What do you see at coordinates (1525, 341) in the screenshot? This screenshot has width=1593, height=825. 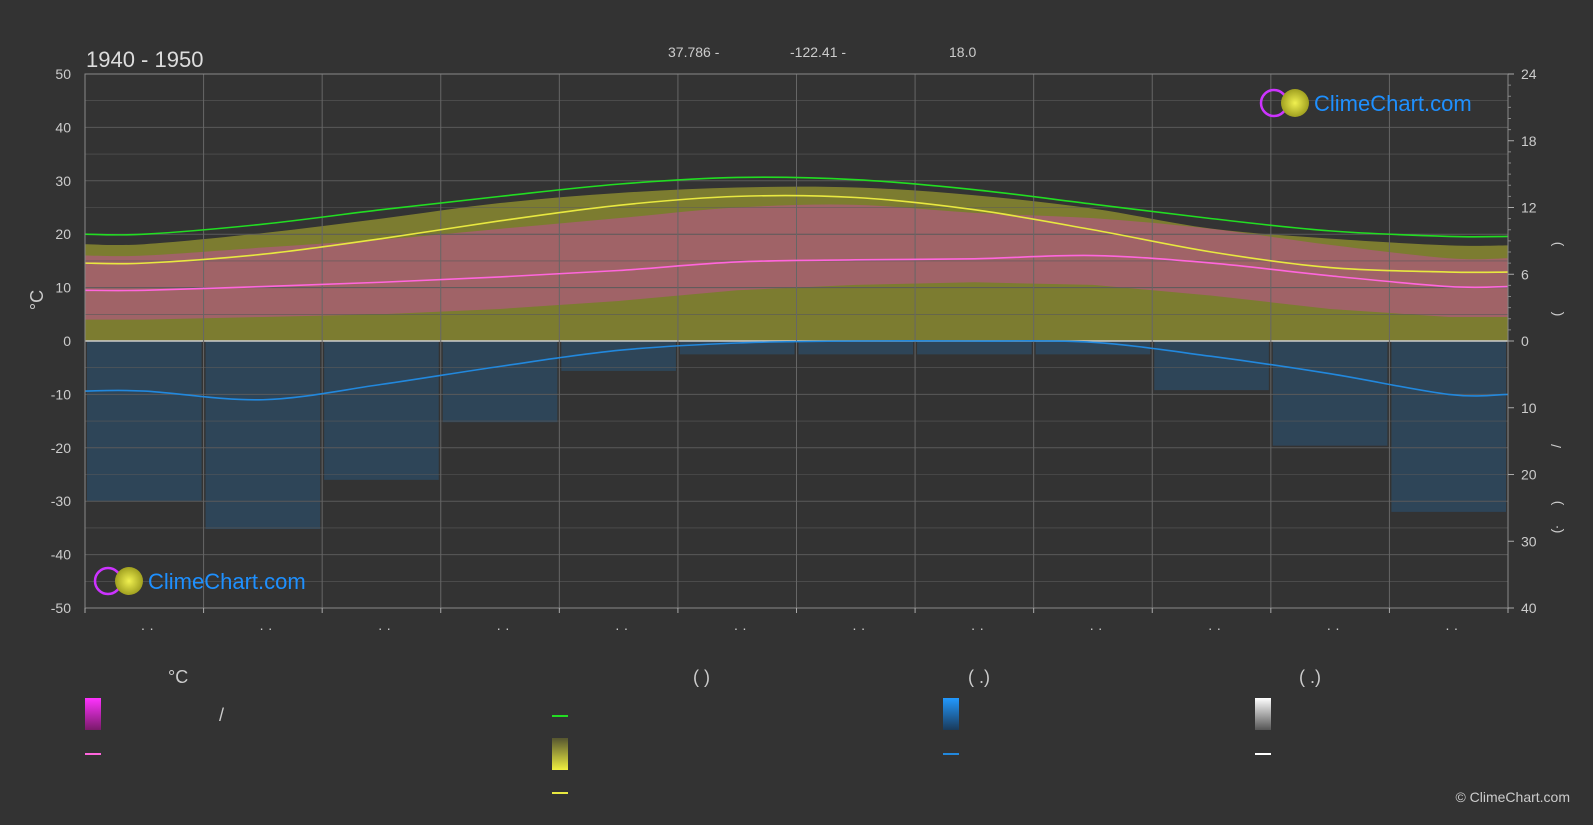 I see `right-tick-label: 0` at bounding box center [1525, 341].